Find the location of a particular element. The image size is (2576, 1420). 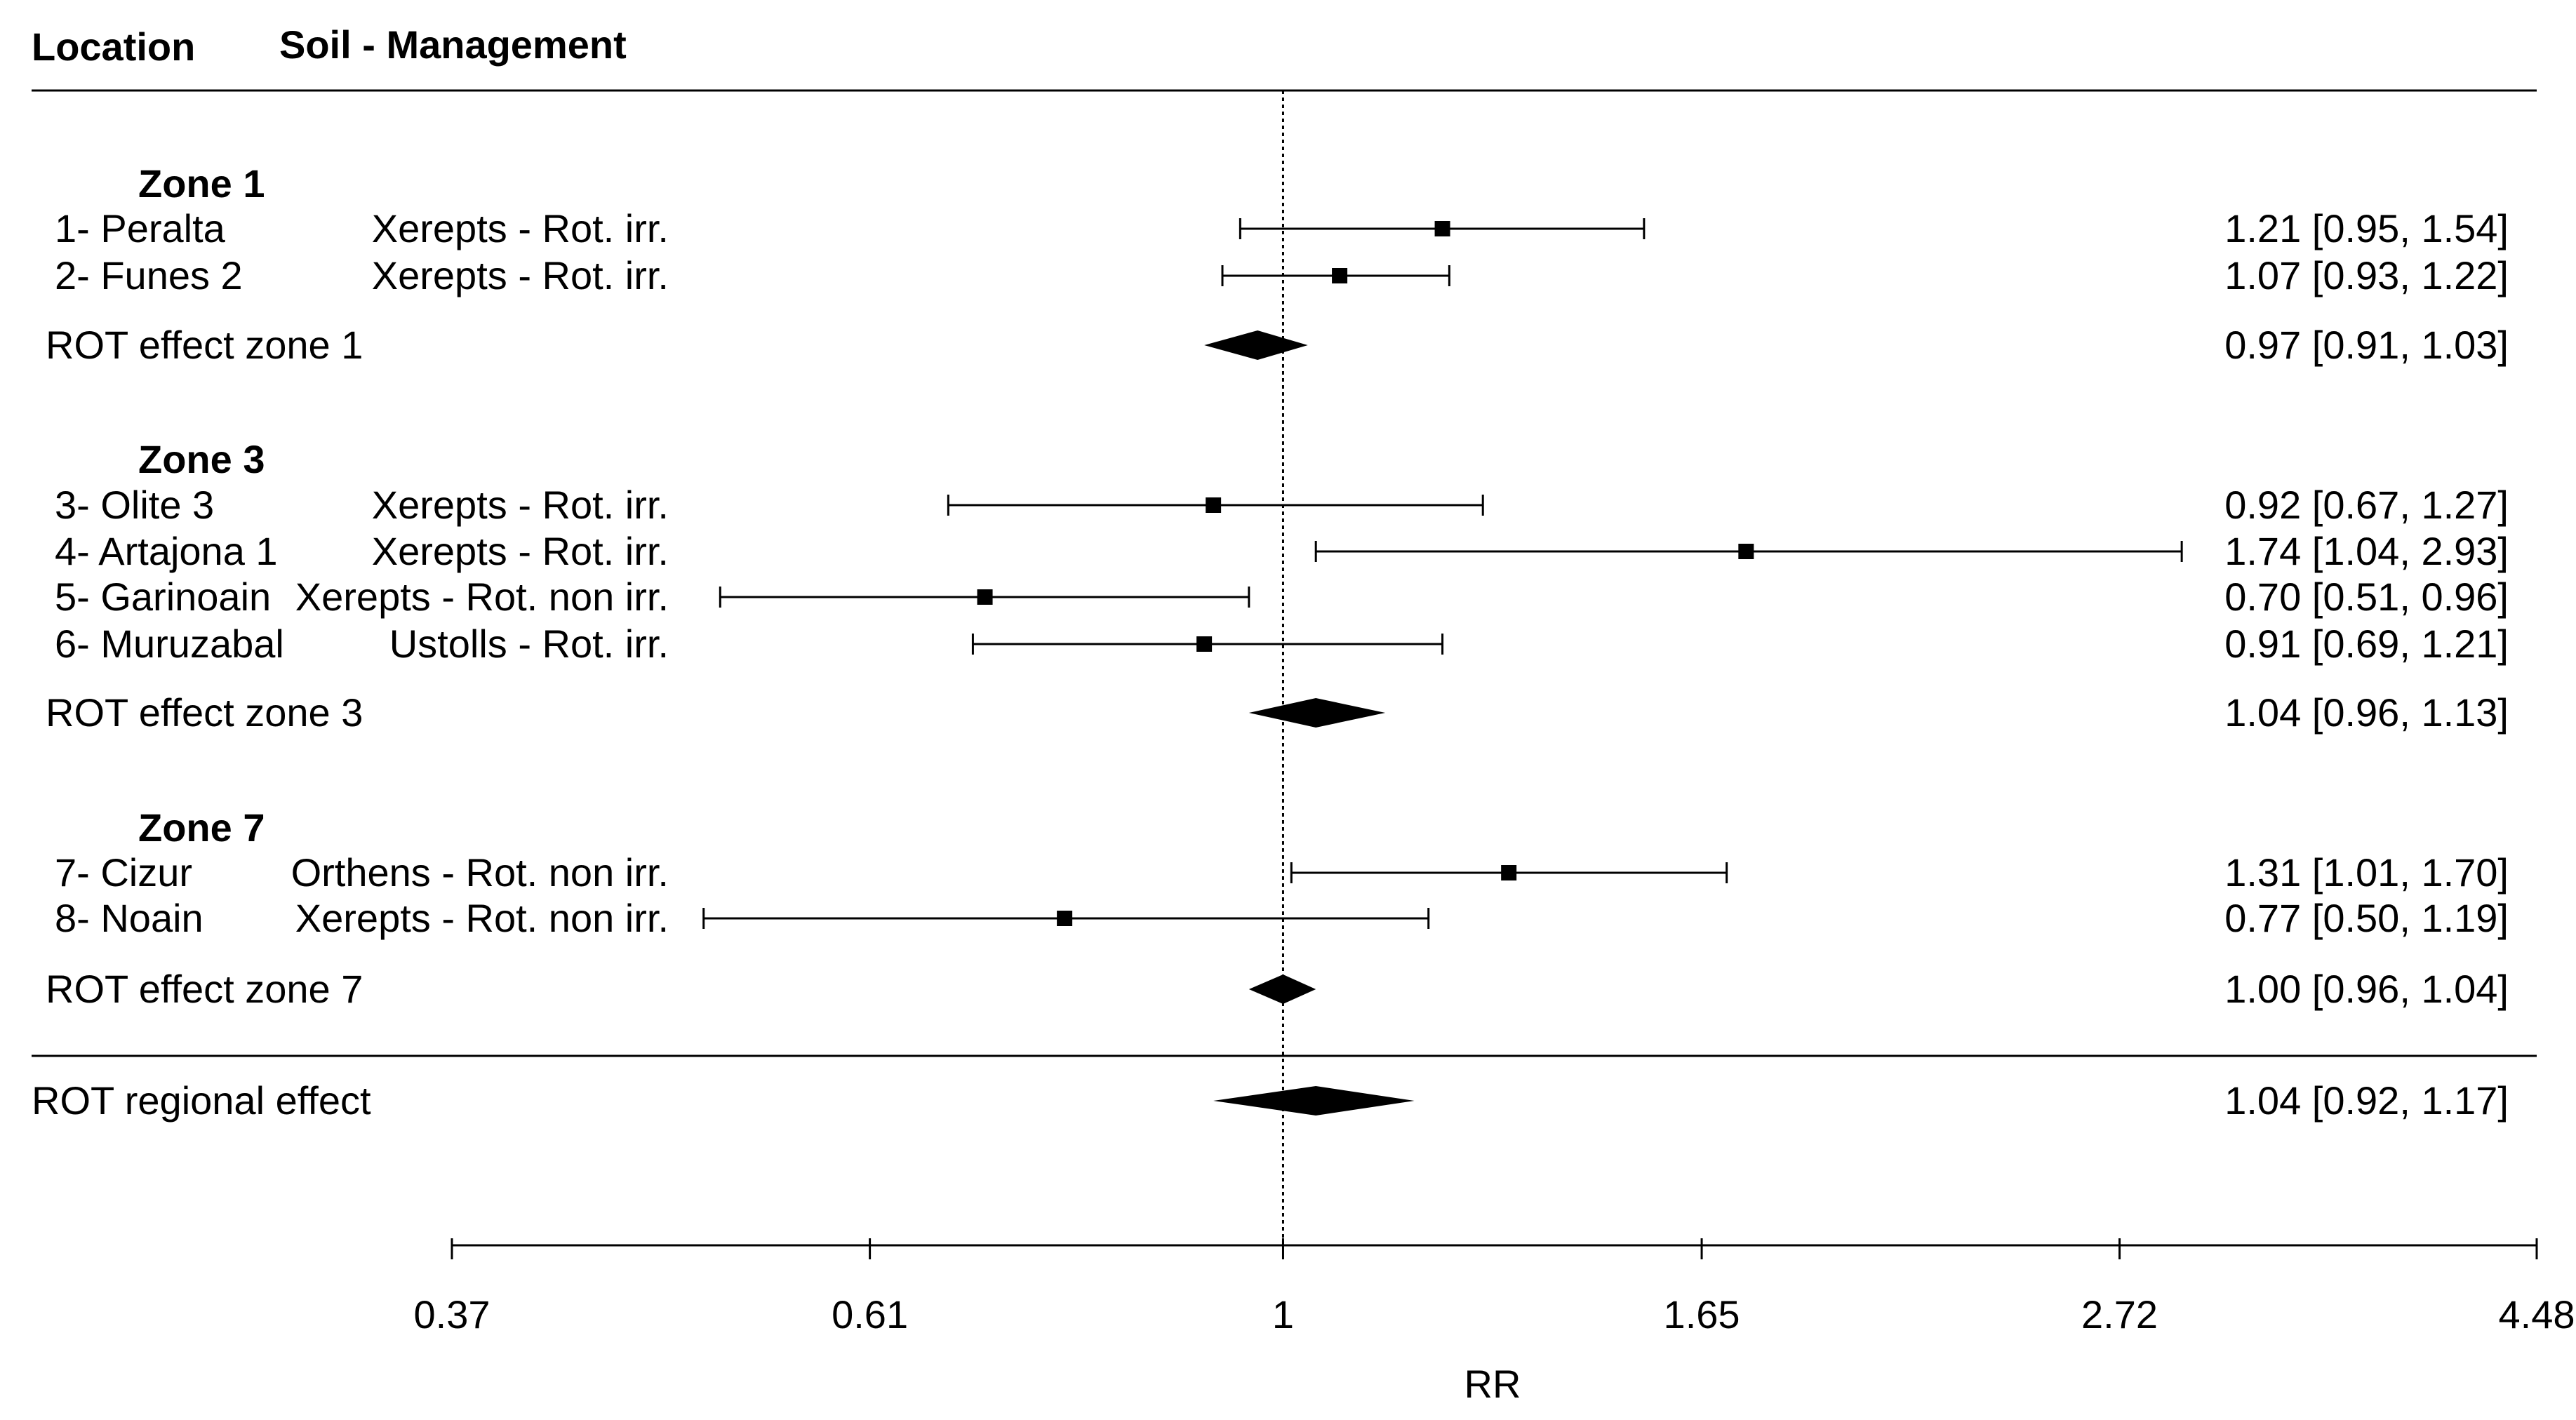

x-tick-label: 0.61 is located at coordinates (870, 1314).